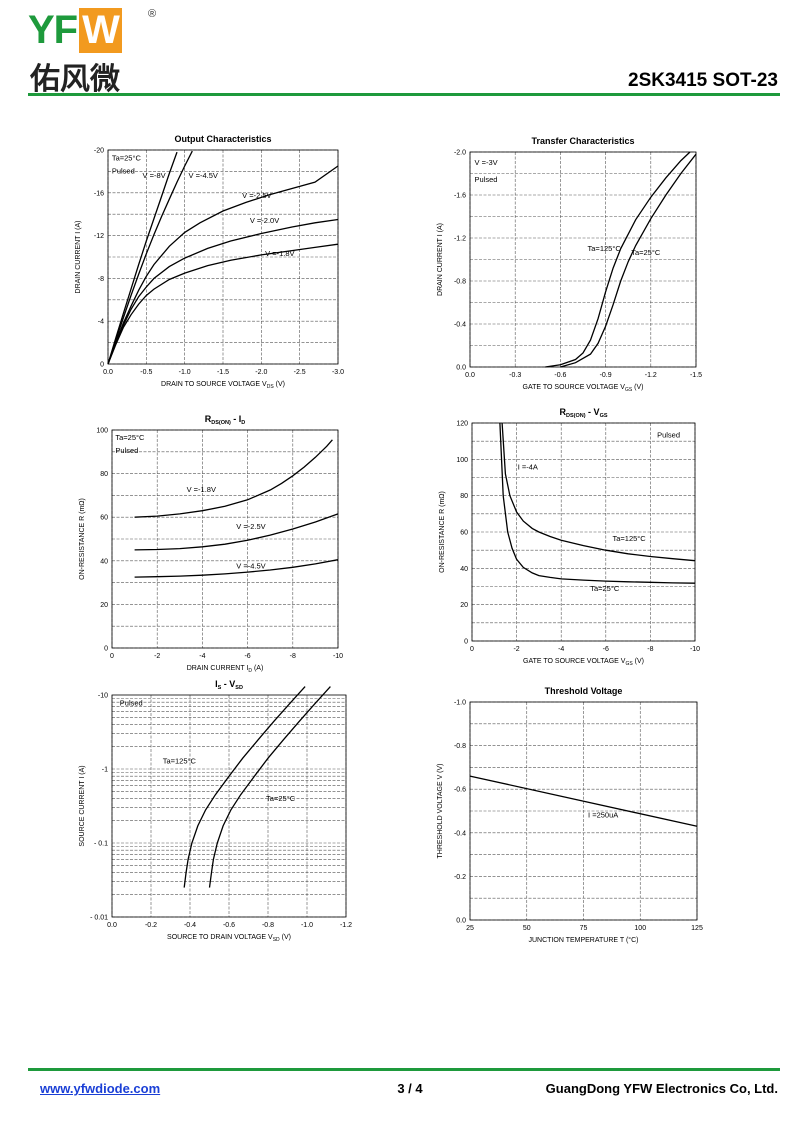  What do you see at coordinates (101, 322) in the screenshot?
I see `y-tick-label: -4` at bounding box center [101, 322].